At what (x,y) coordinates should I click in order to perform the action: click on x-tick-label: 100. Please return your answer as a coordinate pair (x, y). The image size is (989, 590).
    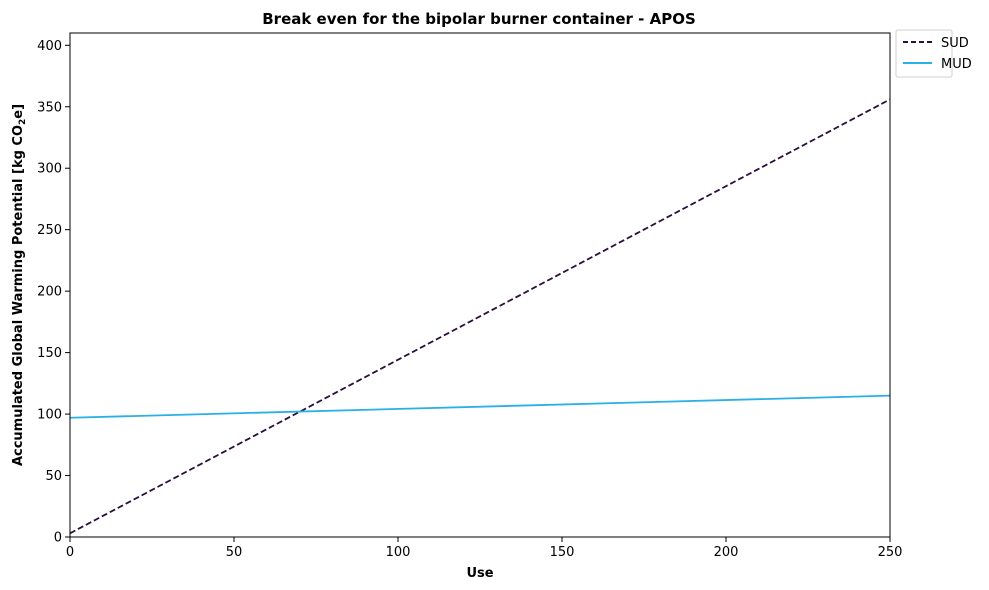
    Looking at the image, I should click on (398, 552).